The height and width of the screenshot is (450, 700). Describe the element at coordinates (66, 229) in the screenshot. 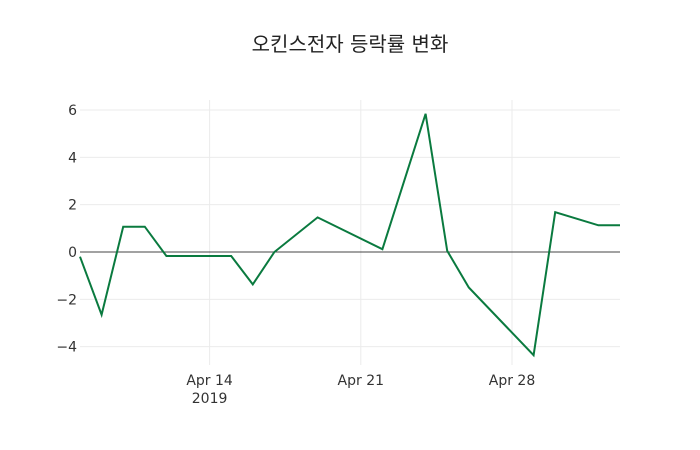

I see `y-axis-ticks: 6 4 2 0 −2 −4` at that location.